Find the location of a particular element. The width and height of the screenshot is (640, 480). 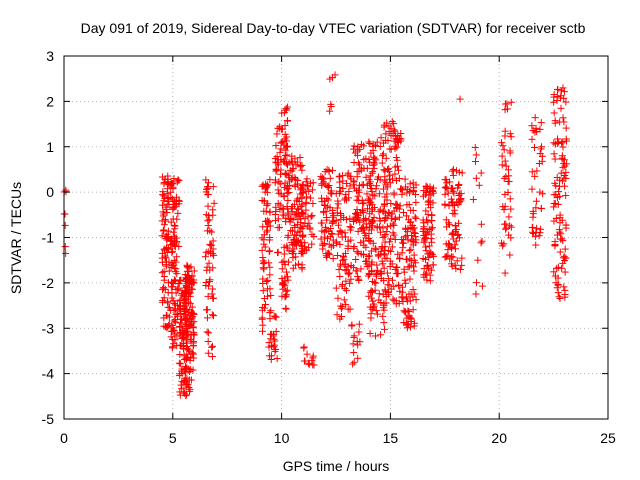

y-tick-label: -4 is located at coordinates (48, 374).